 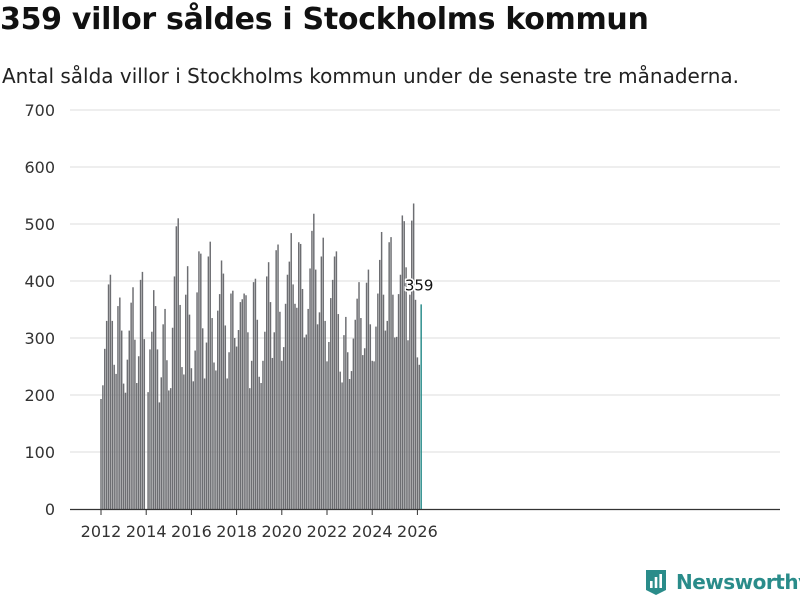 What do you see at coordinates (101, 531) in the screenshot?
I see `x-tick-label: 2012` at bounding box center [101, 531].